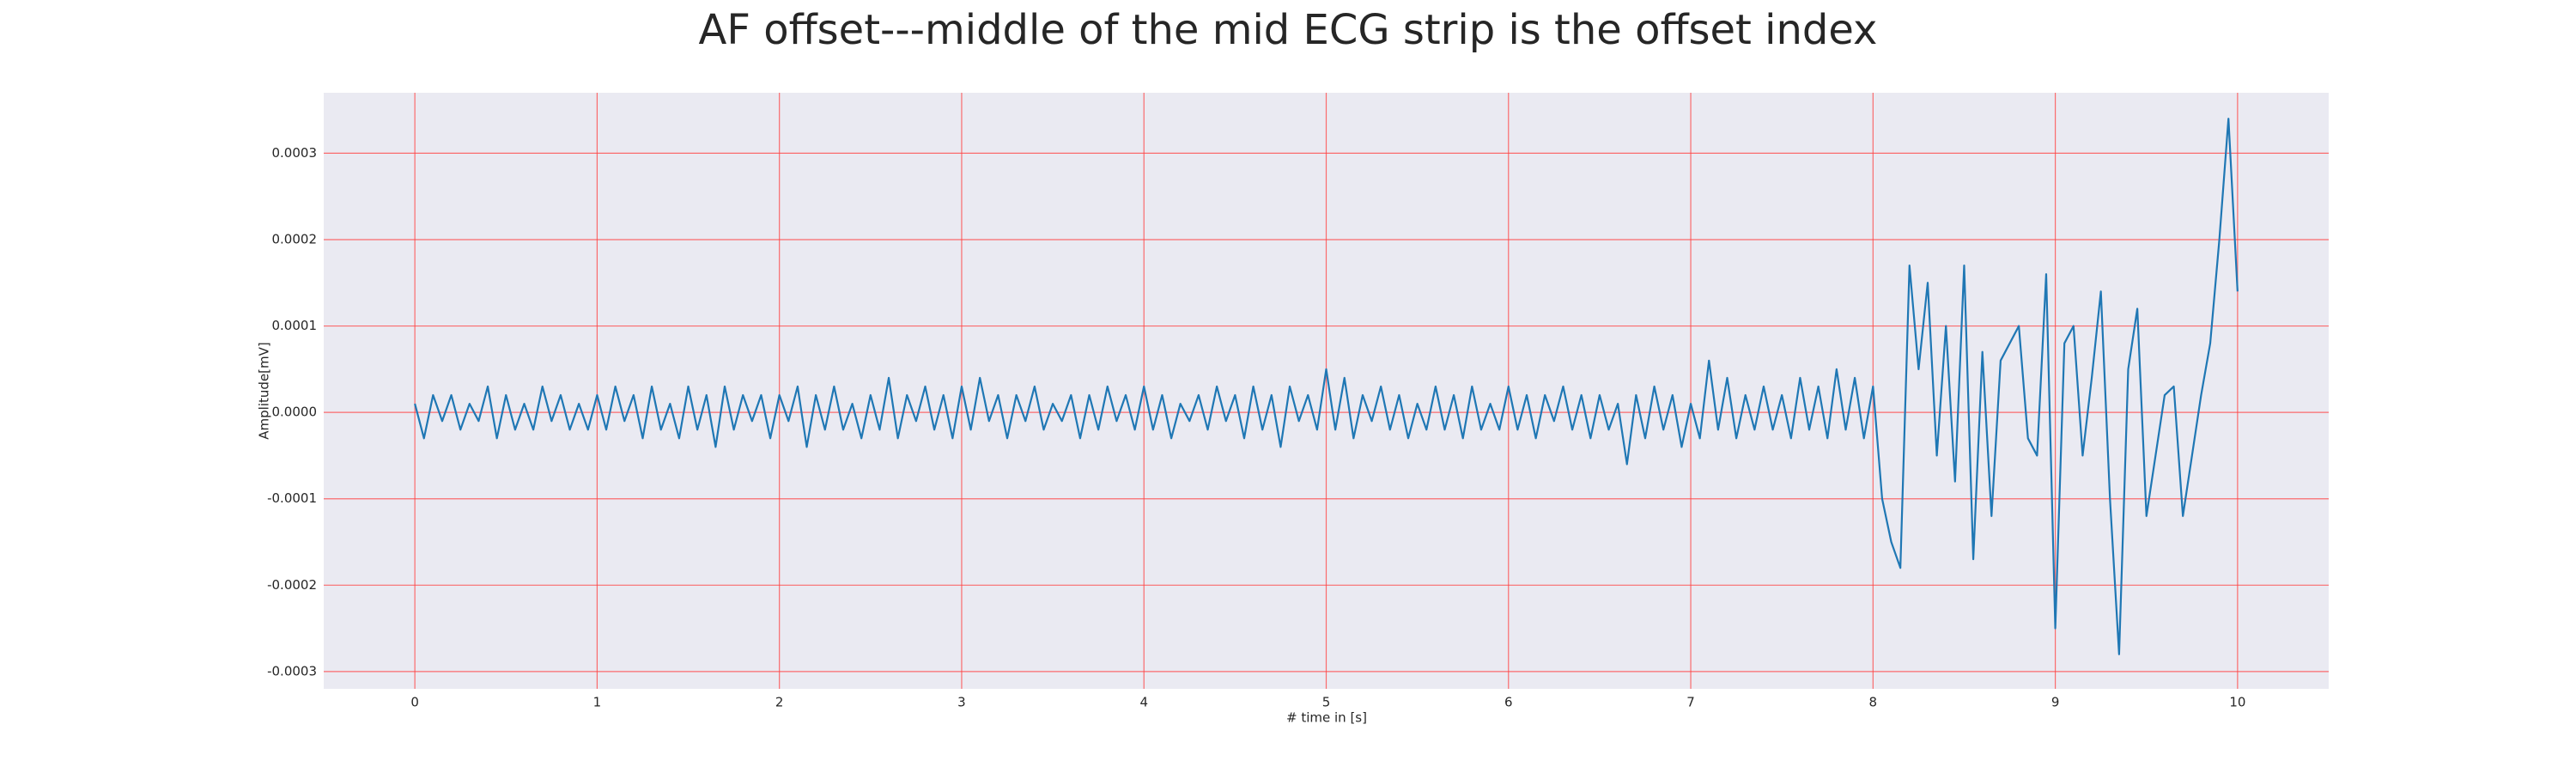  I want to click on y-tick-label: 0.0002, so click(295, 239).